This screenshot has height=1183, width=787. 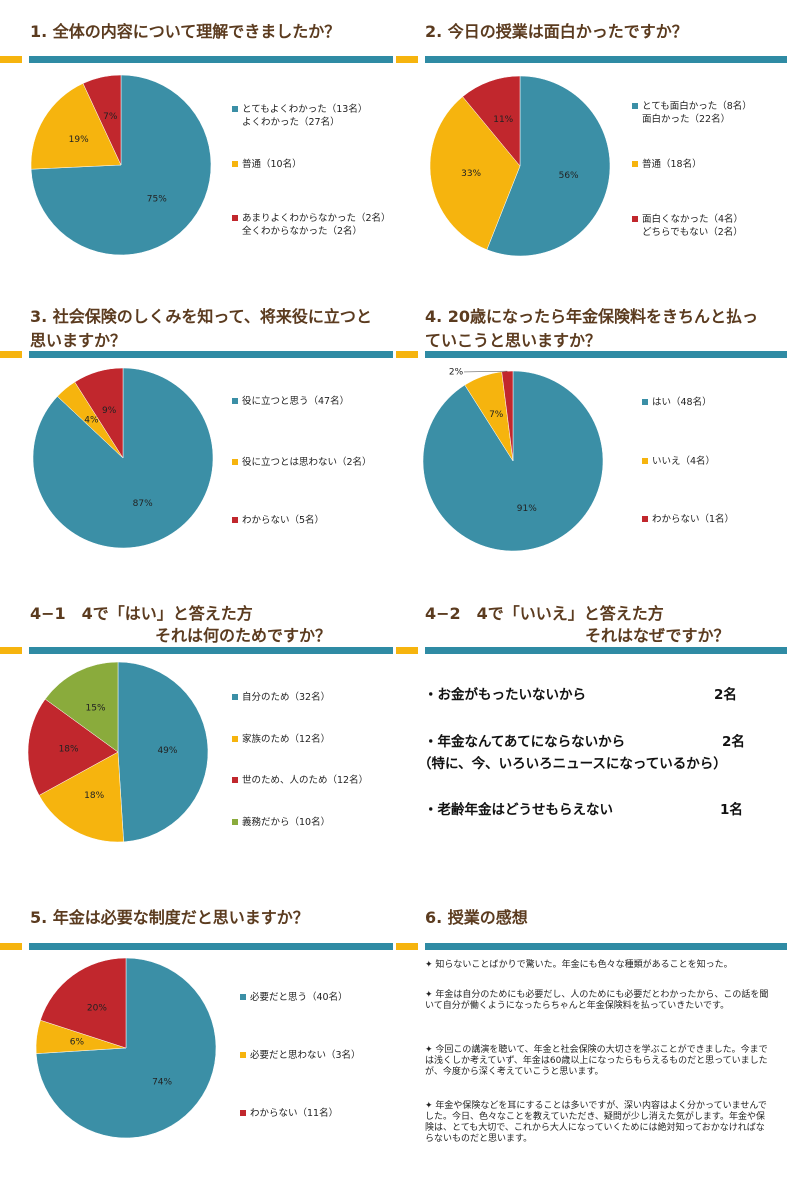 What do you see at coordinates (267, 164) in the screenshot?
I see `legend-entry: 普通（10名）` at bounding box center [267, 164].